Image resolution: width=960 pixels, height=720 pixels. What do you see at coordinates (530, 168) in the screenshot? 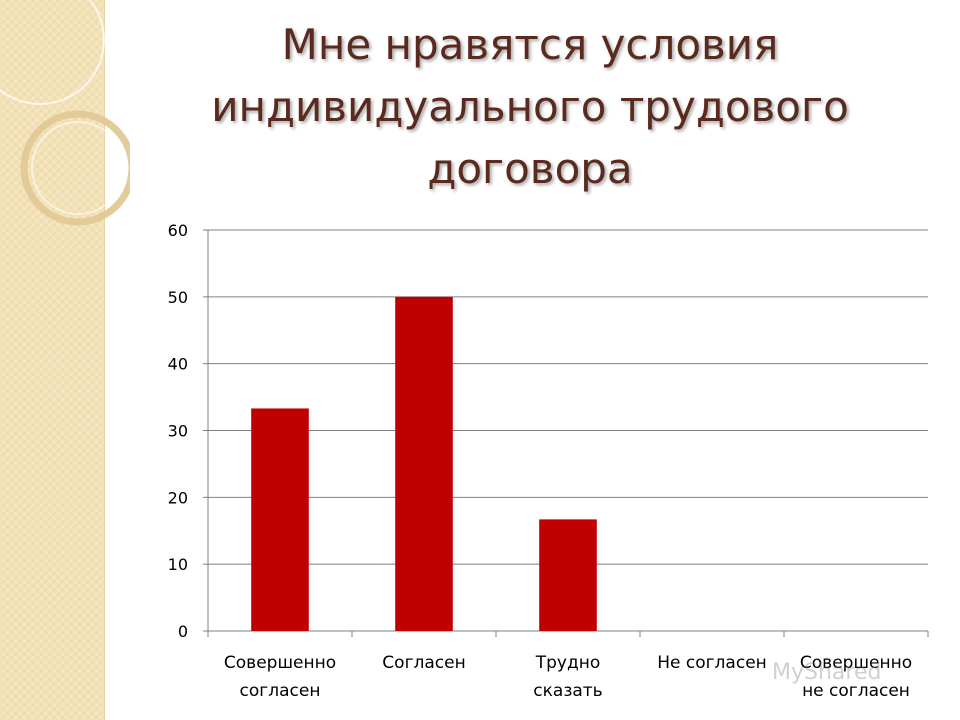
I see `title-line-3: договора` at bounding box center [530, 168].